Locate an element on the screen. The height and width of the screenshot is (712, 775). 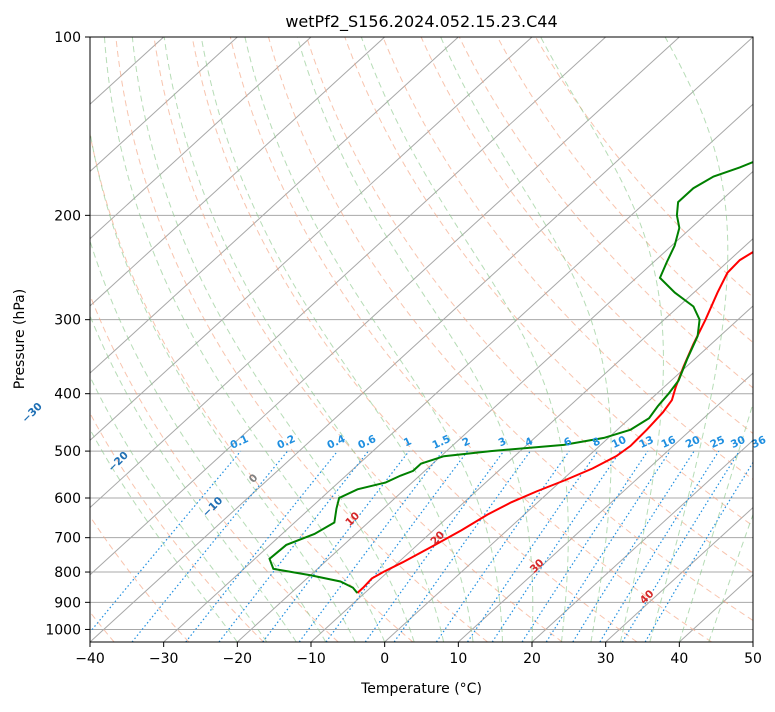
y-tick-label: 900 is located at coordinates (67, 603).